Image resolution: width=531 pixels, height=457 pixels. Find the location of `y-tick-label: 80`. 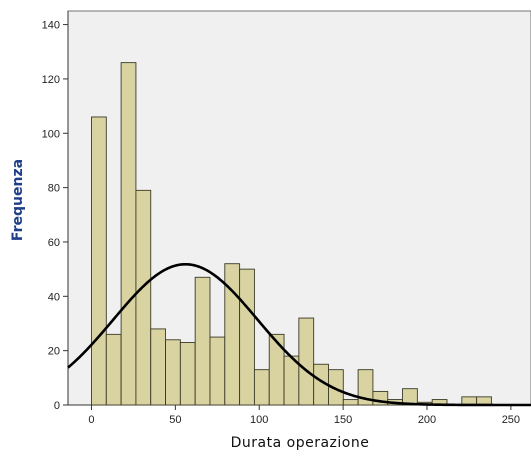

y-tick-label: 80 is located at coordinates (54, 189).